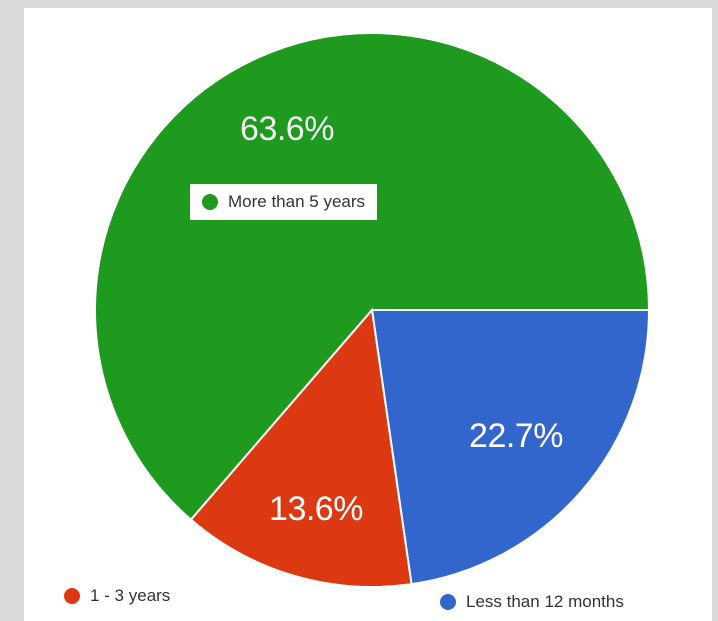  I want to click on legend-swatch-1-3-years, so click(72, 596).